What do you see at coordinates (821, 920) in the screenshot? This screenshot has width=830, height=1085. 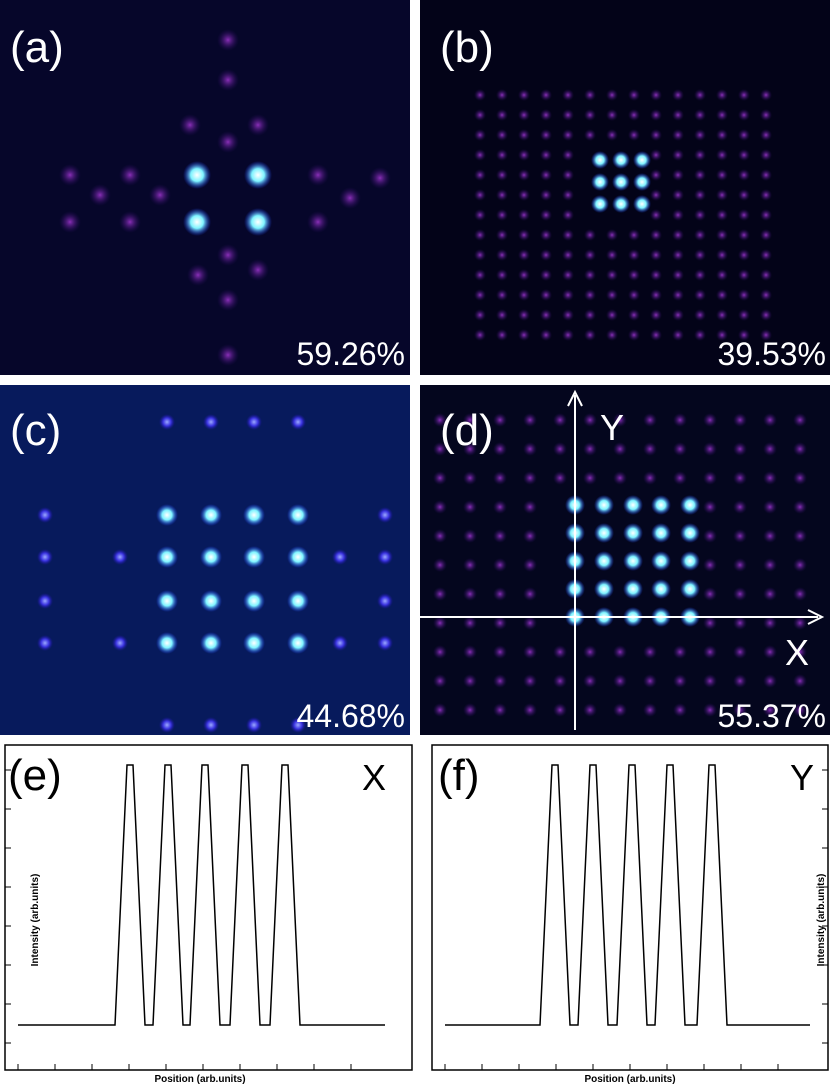 I see `y-axis-label: Intensity (arb.units)` at bounding box center [821, 920].